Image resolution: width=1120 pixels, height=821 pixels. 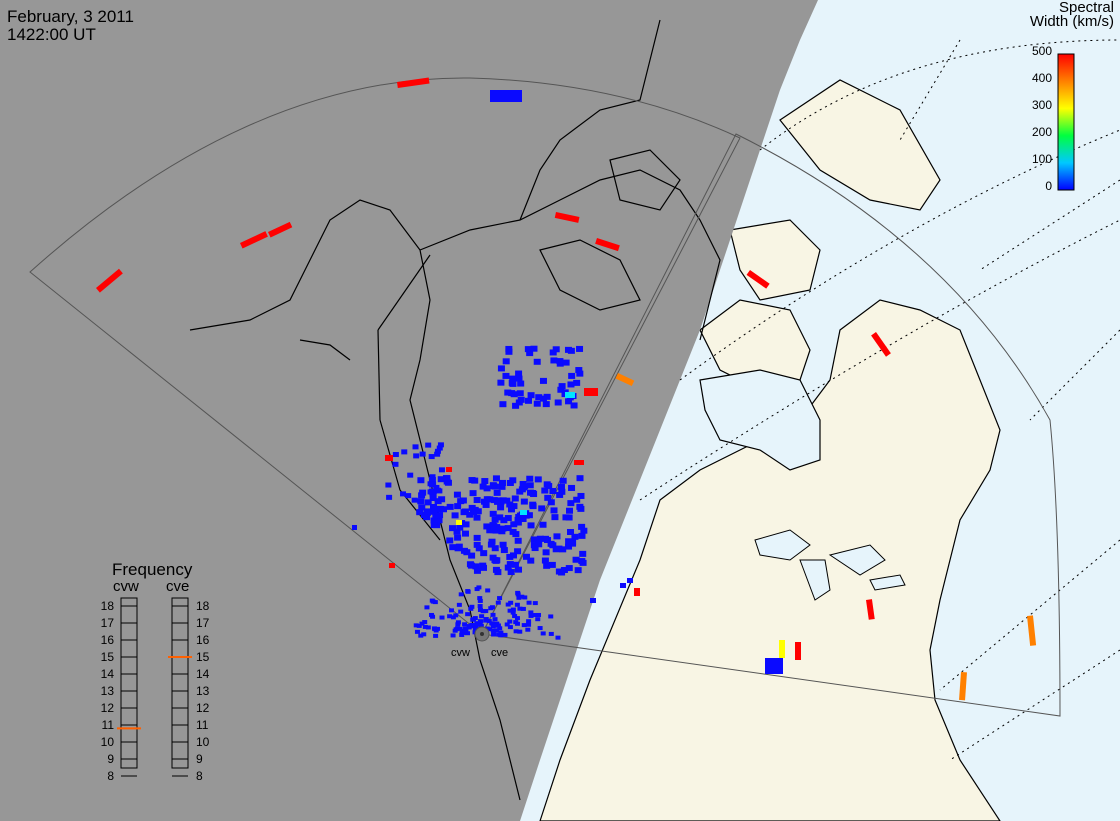 What do you see at coordinates (1041, 78) in the screenshot?
I see `colorbar-tick: 400` at bounding box center [1041, 78].